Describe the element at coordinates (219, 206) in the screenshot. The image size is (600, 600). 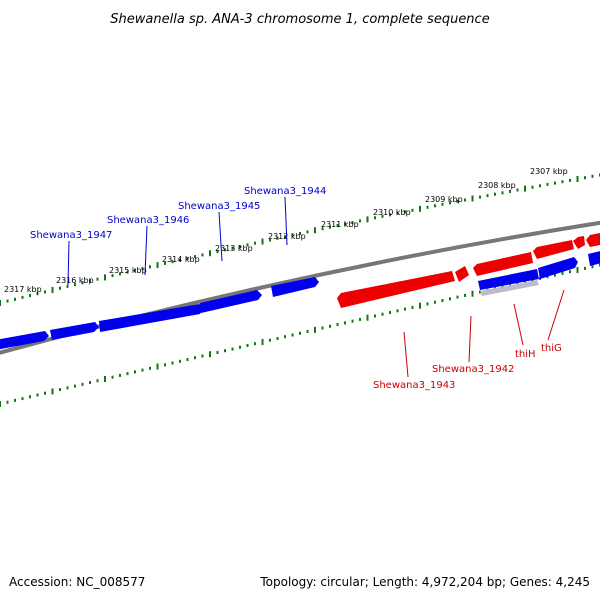
I see `gene-label-shewana3-1945: Shewana3_1945` at that location.